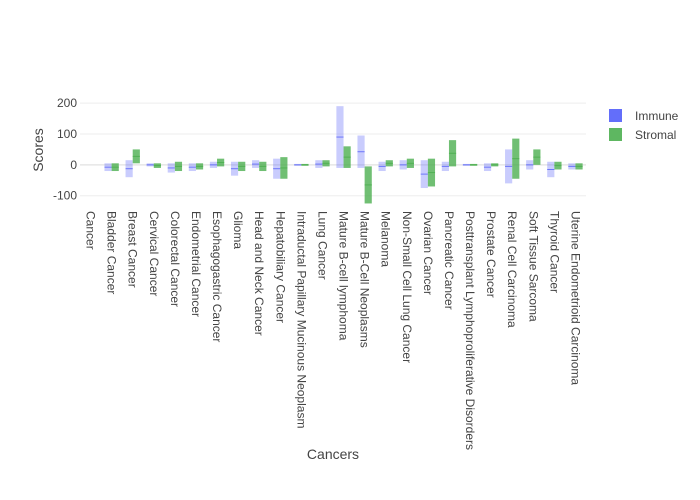 Image resolution: width=700 pixels, height=500 pixels. I want to click on legend-swatch-immune, so click(615, 115).